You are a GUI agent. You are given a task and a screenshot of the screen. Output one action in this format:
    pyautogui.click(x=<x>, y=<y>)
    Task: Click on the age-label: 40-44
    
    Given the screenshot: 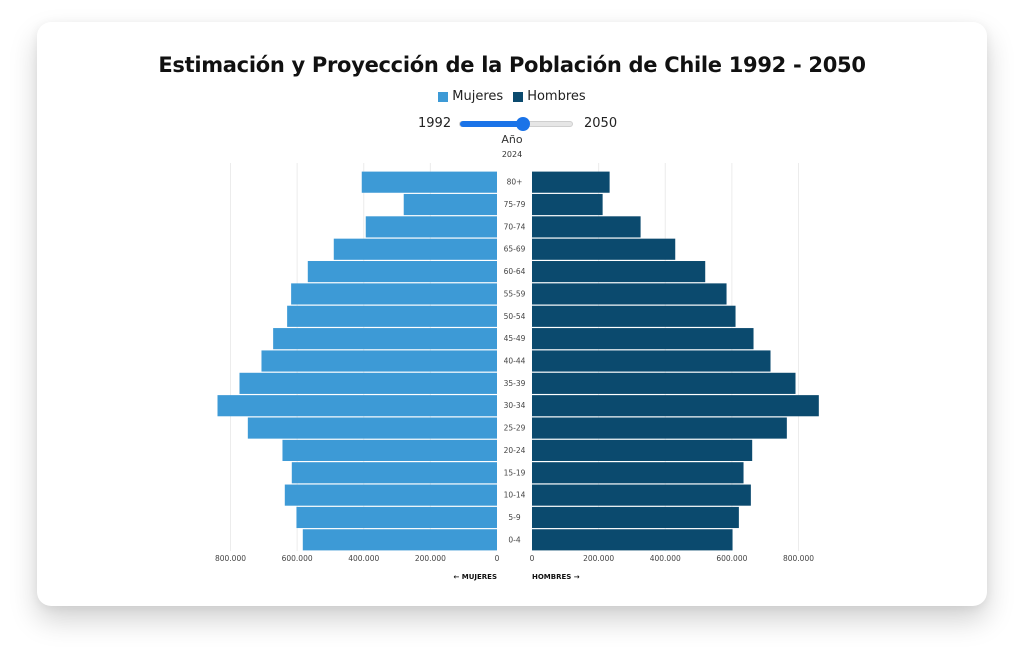 What is the action you would take?
    pyautogui.click(x=515, y=361)
    